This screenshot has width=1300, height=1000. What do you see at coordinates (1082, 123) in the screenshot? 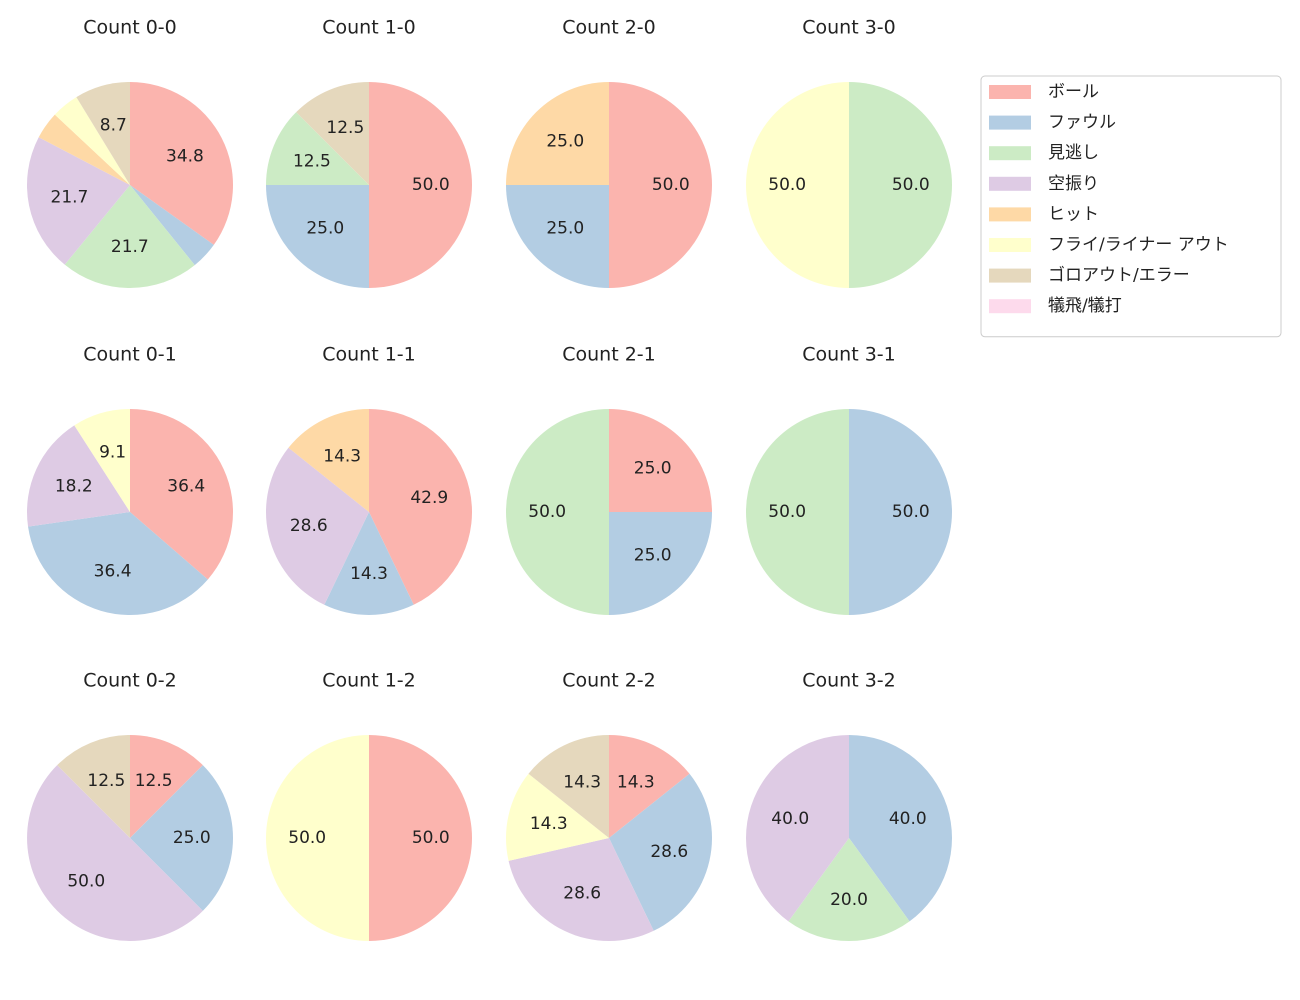
I see `legend-label: ファウル` at bounding box center [1082, 123].